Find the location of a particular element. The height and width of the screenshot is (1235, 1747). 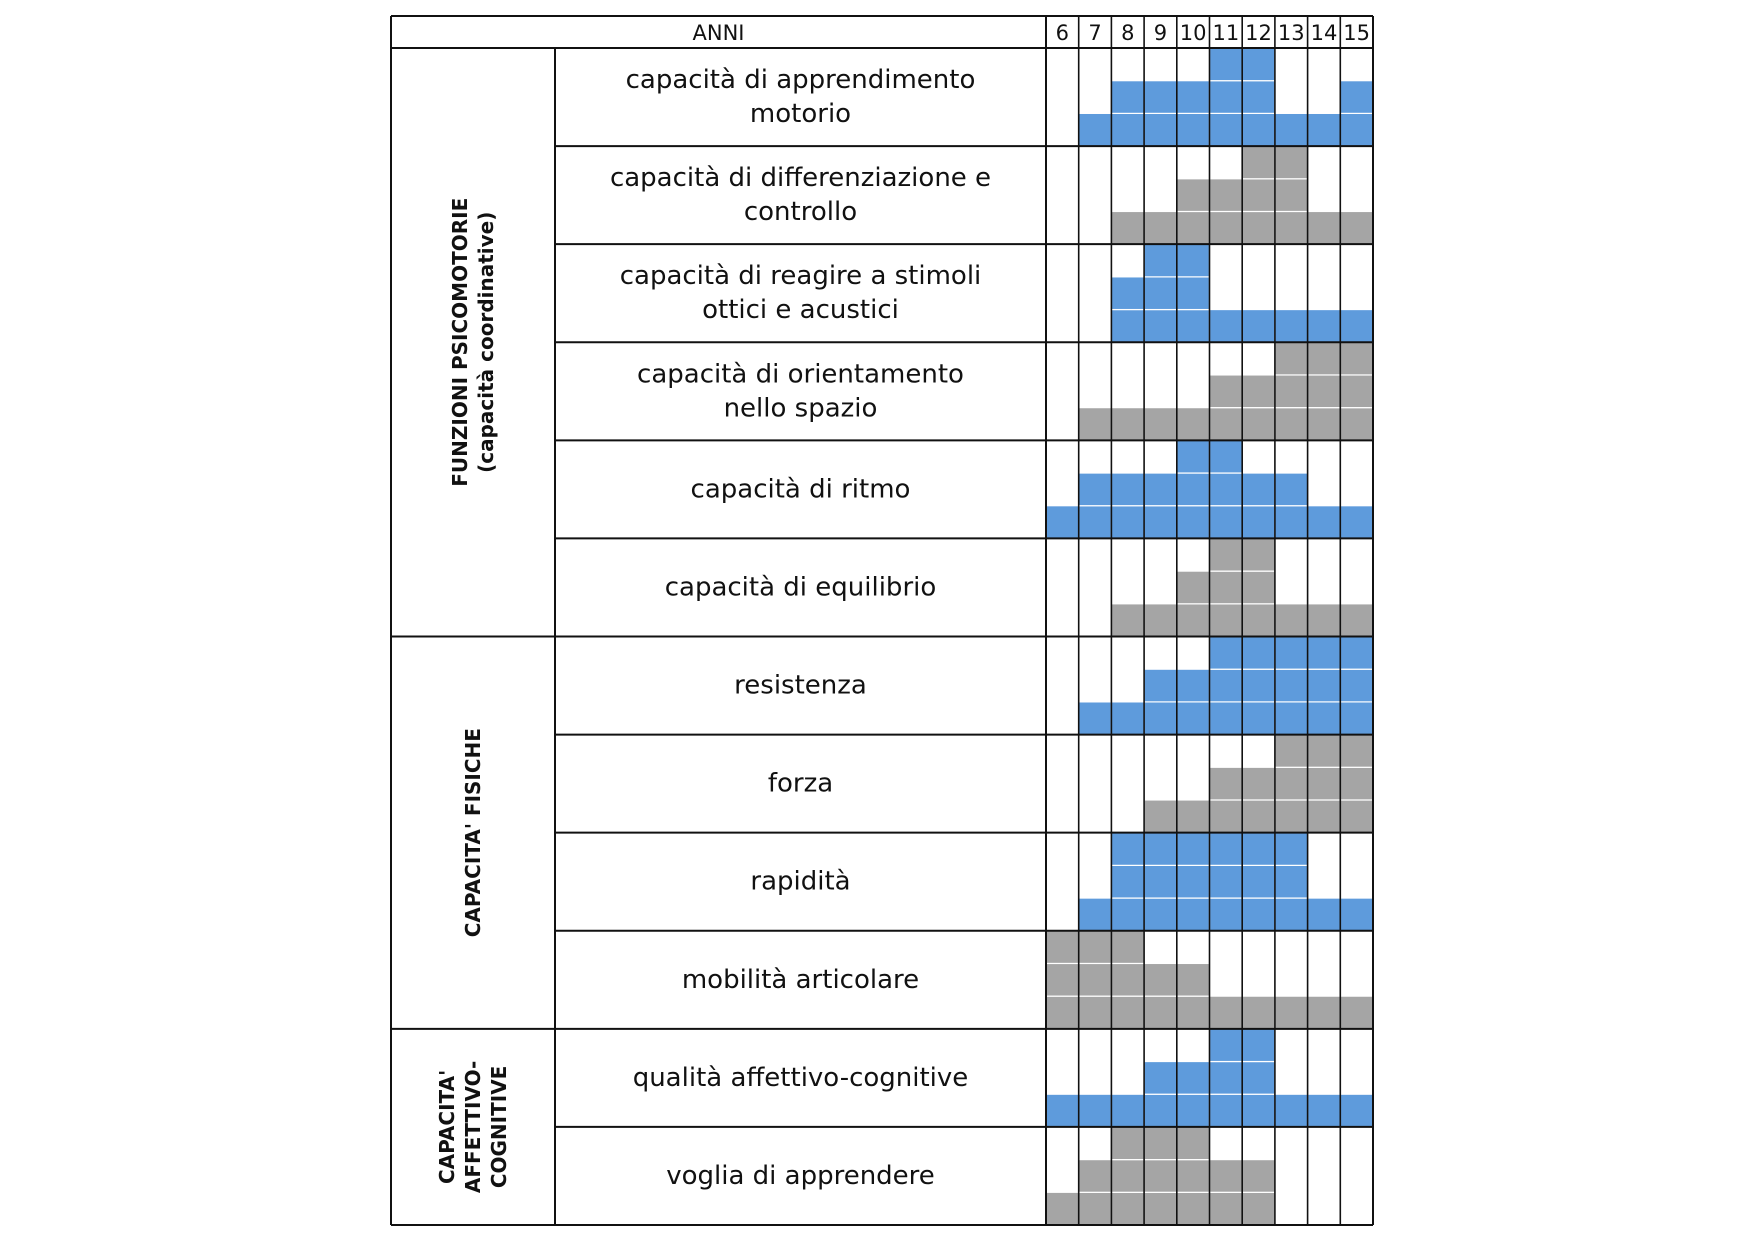

year-tick-label: 7 is located at coordinates (1094, 33).